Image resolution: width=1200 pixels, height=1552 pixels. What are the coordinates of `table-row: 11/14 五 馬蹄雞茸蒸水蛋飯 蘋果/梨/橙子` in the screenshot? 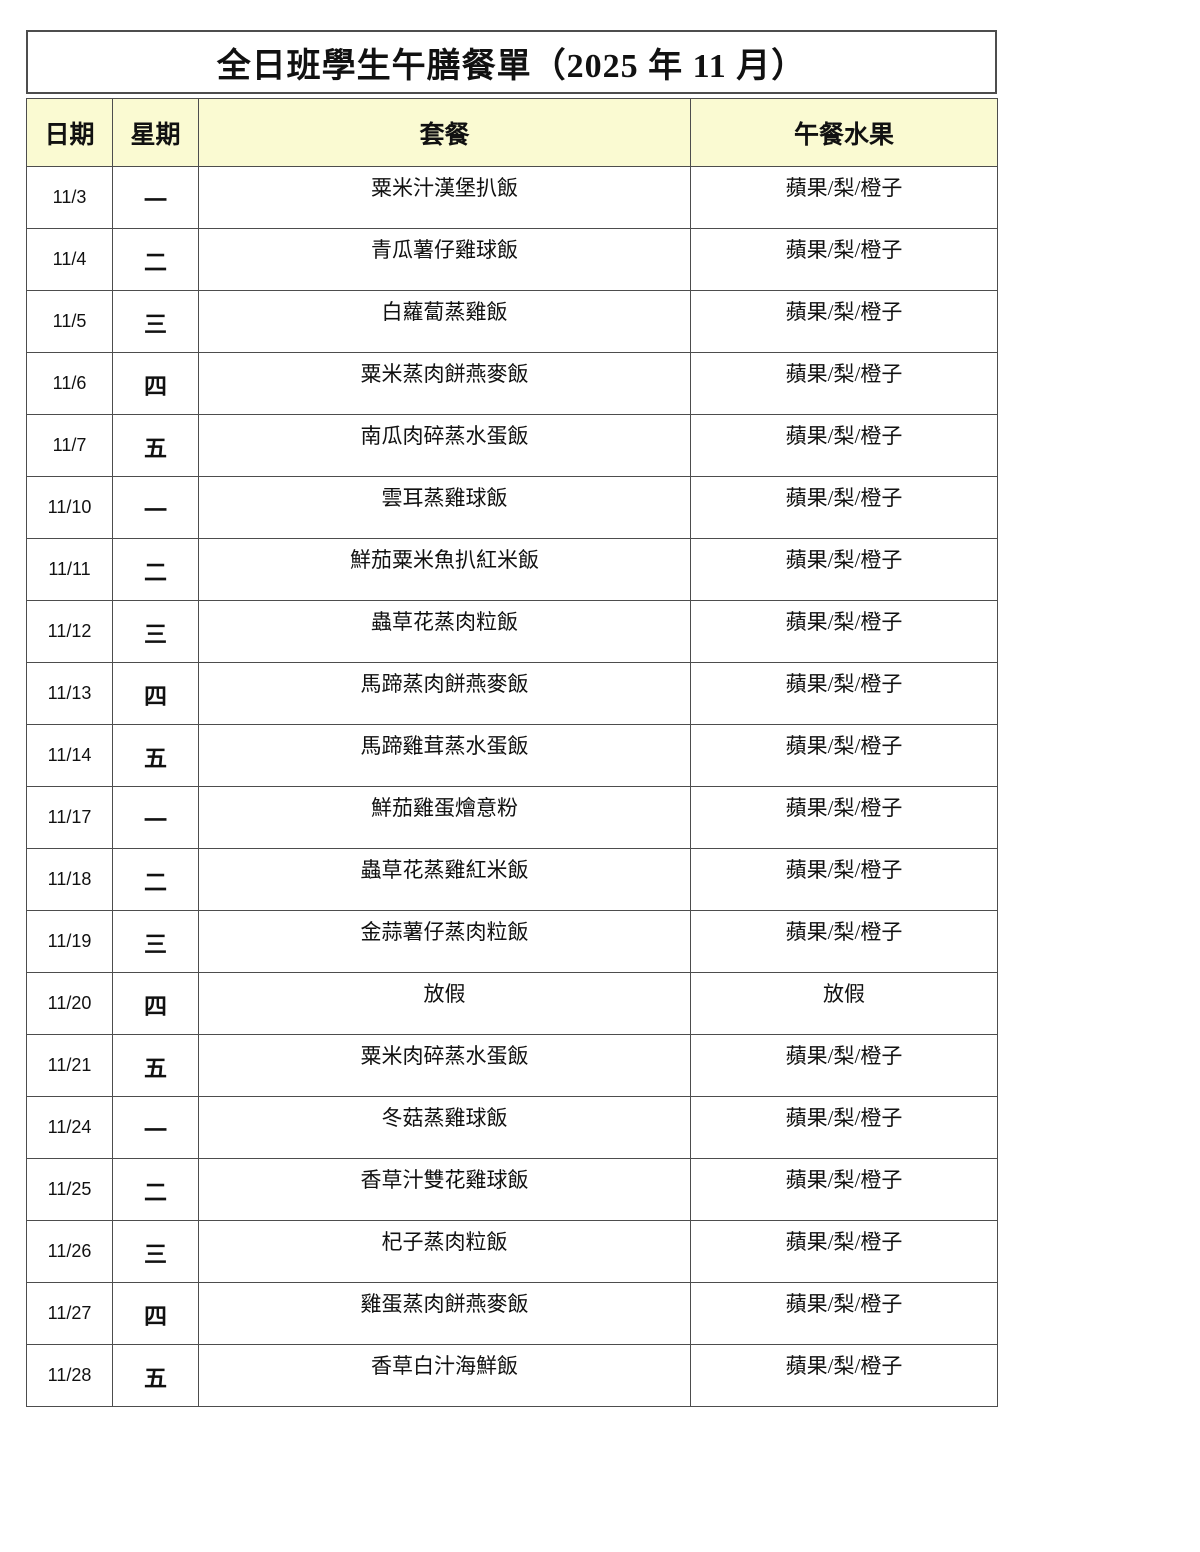 It's located at (512, 755).